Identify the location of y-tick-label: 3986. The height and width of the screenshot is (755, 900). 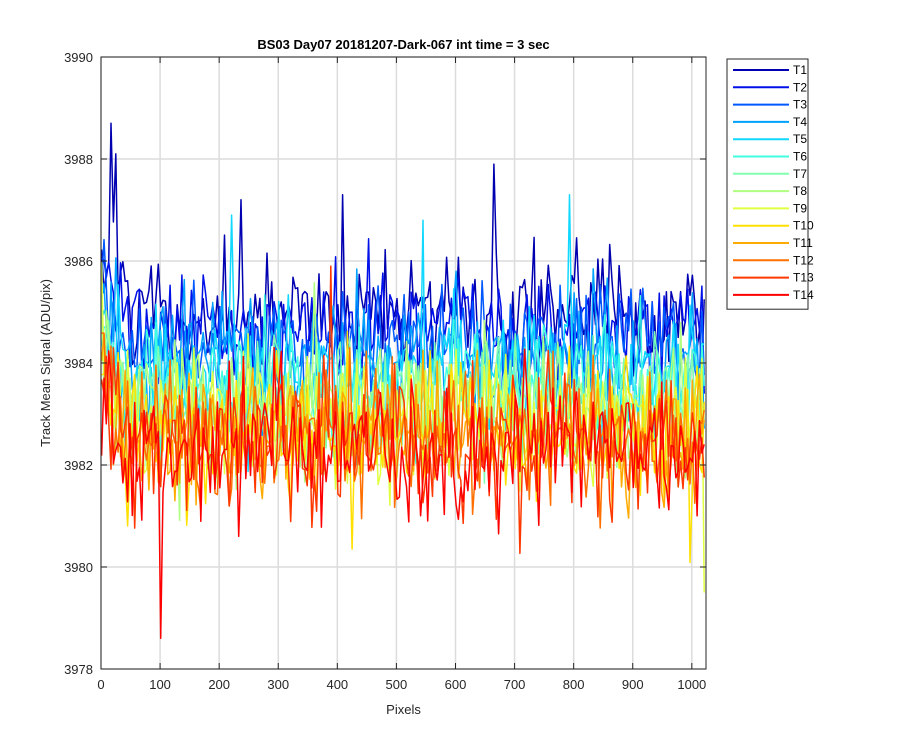
(78, 261).